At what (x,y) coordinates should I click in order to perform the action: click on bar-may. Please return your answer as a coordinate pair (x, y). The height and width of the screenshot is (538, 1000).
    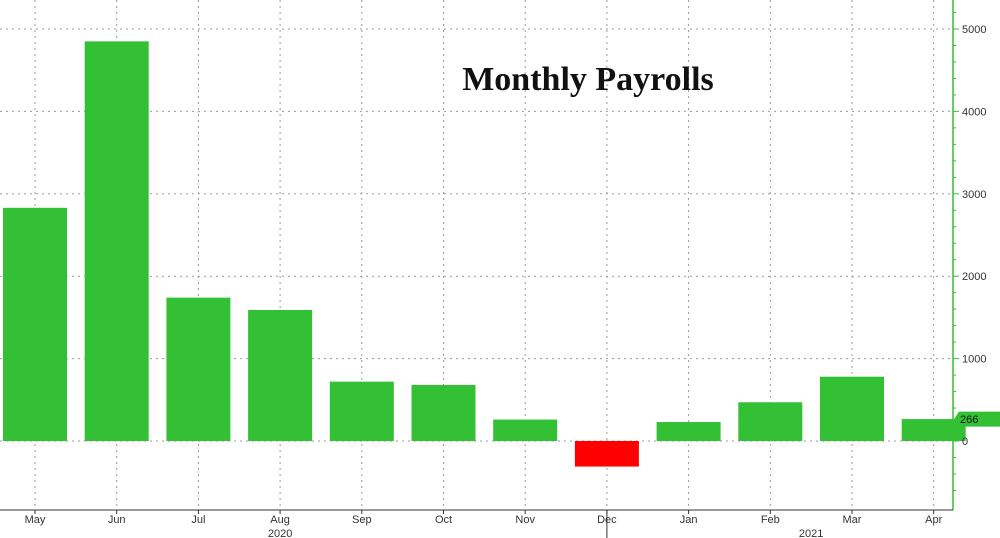
    Looking at the image, I should click on (35, 324).